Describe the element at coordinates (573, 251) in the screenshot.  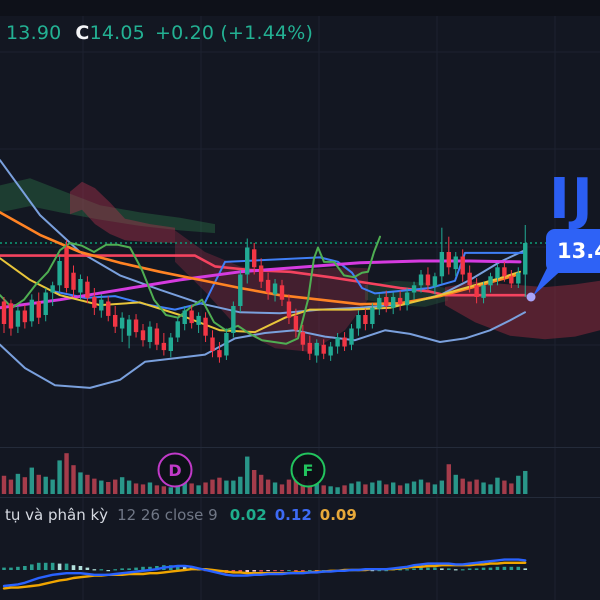
I see `price-callout-bubble` at that location.